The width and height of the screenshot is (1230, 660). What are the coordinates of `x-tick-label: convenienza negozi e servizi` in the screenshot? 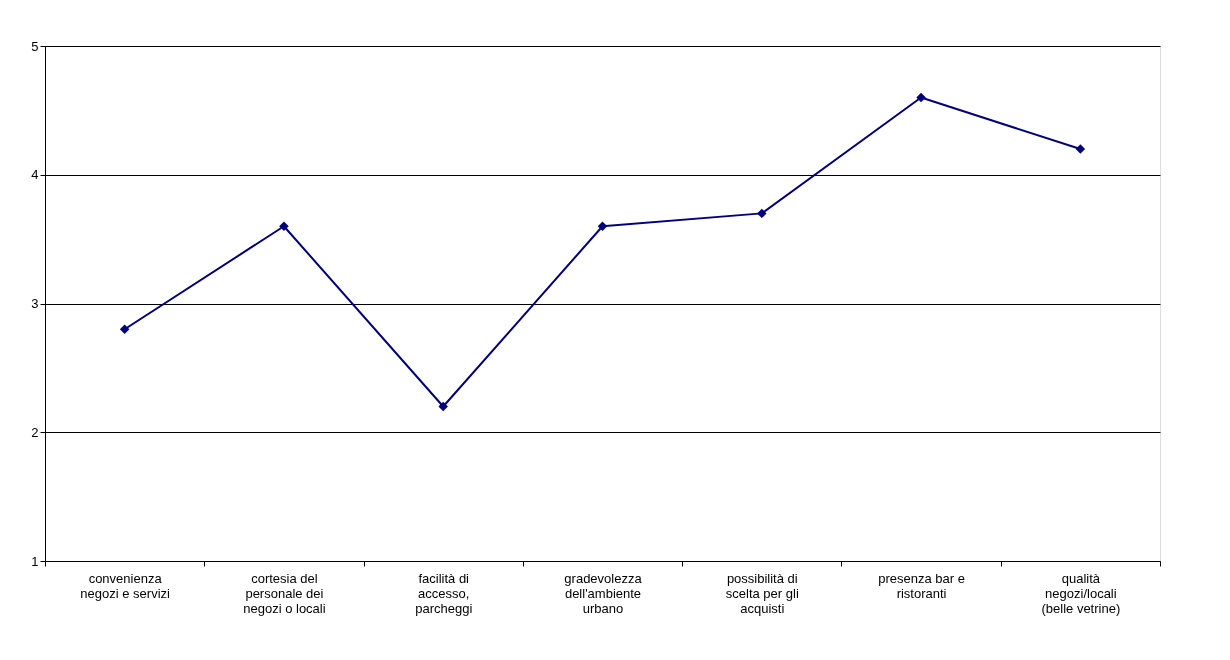 It's located at (125, 585).